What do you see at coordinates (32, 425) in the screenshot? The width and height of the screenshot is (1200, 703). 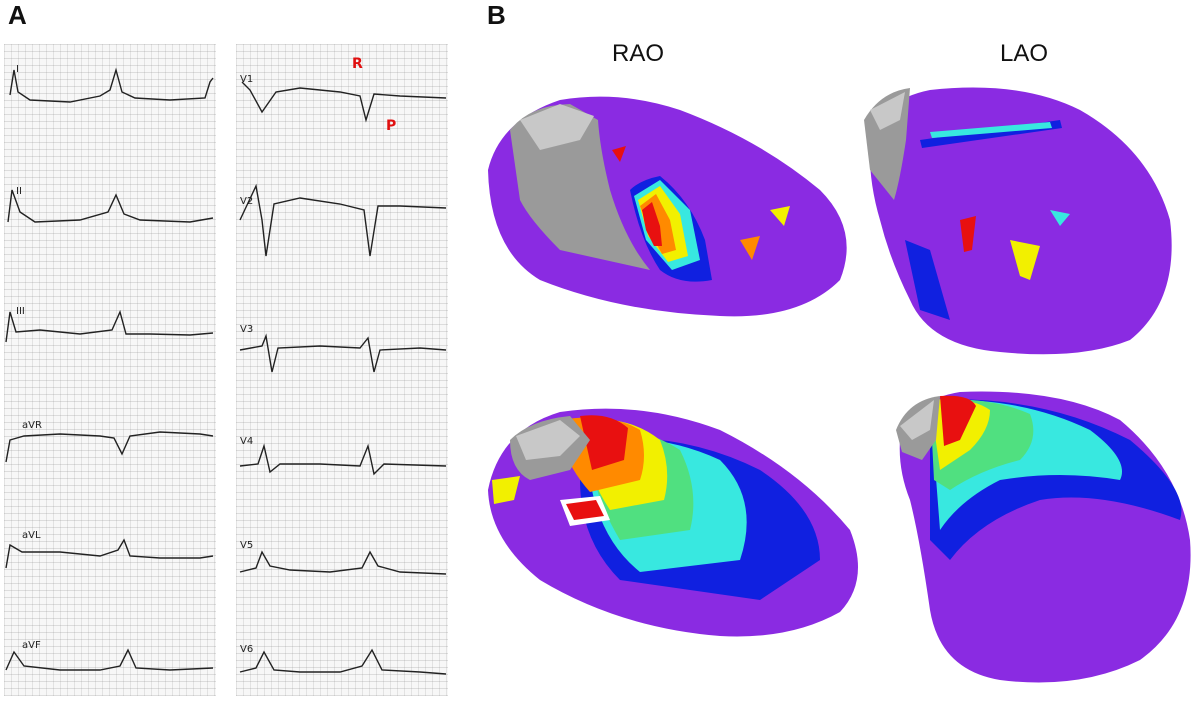 I see `lead-label-avr: aVR` at bounding box center [32, 425].